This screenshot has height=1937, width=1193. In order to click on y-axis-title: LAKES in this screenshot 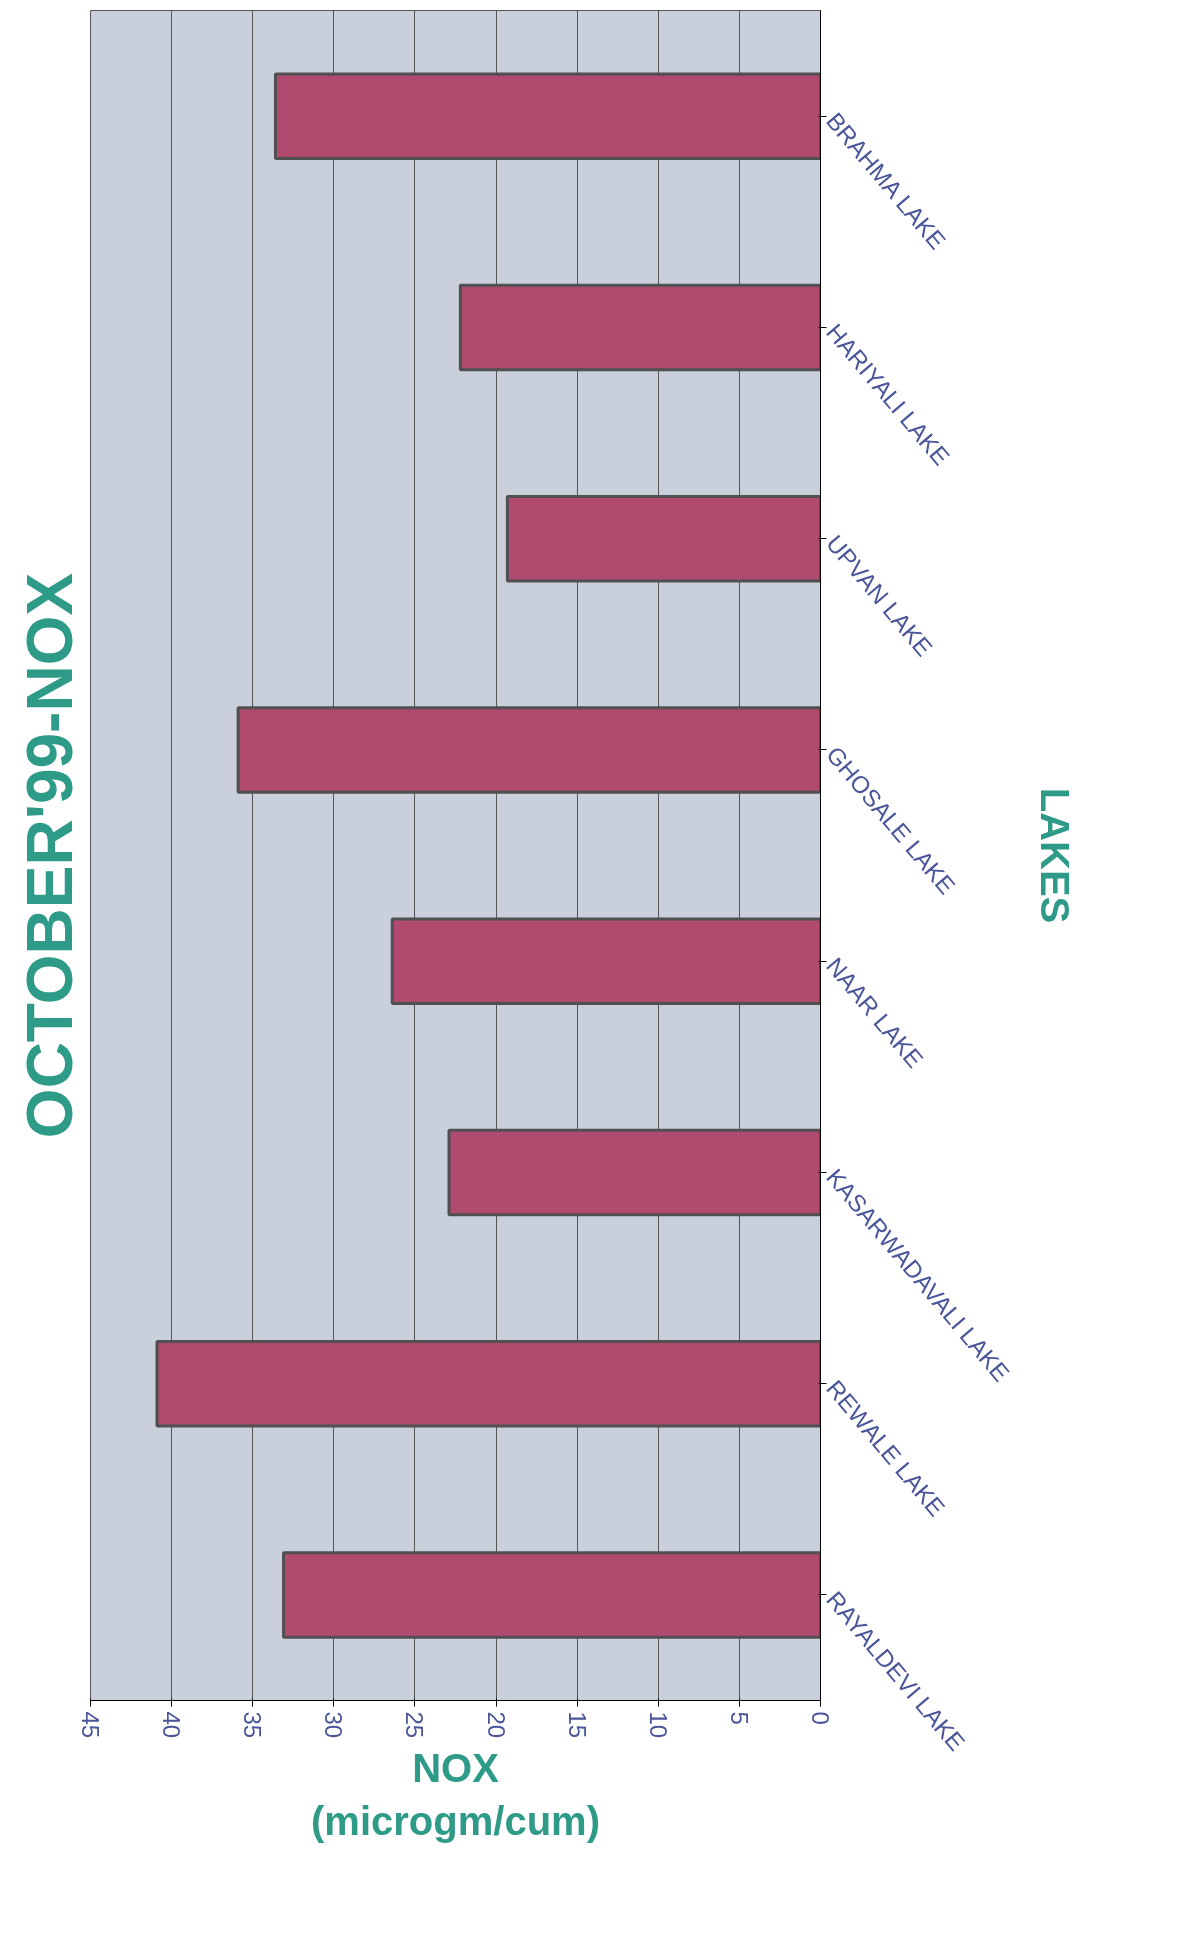, I will do `click(1055, 855)`.